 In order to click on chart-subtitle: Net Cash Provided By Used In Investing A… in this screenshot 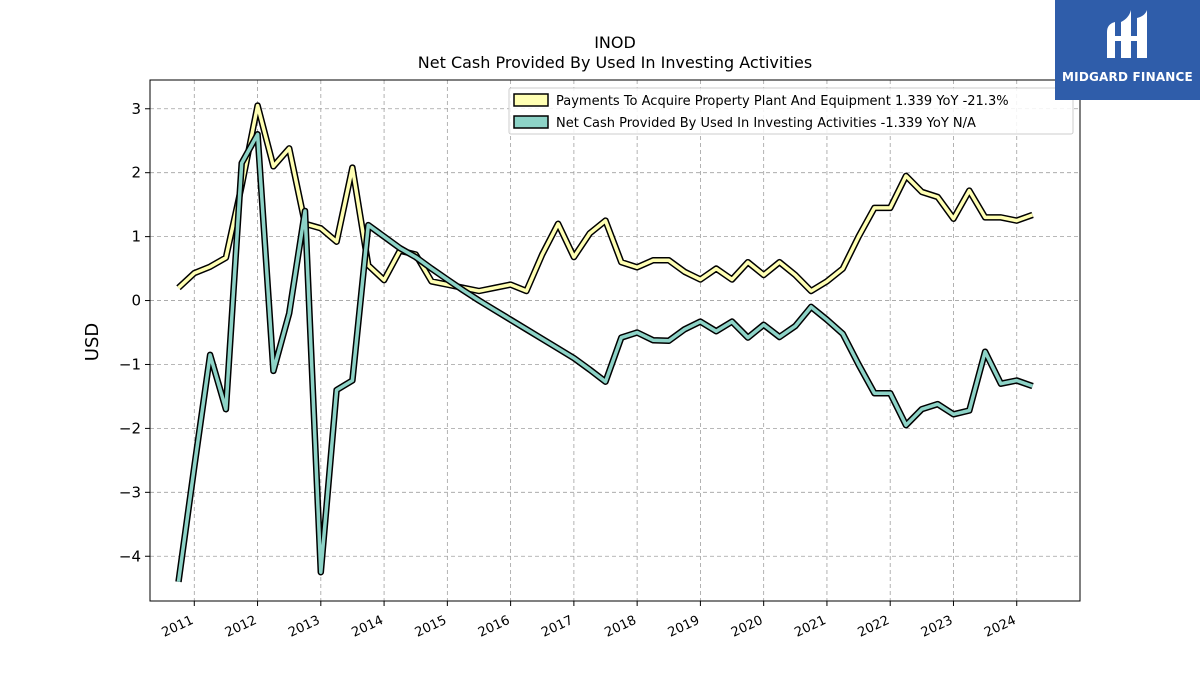, I will do `click(615, 62)`.